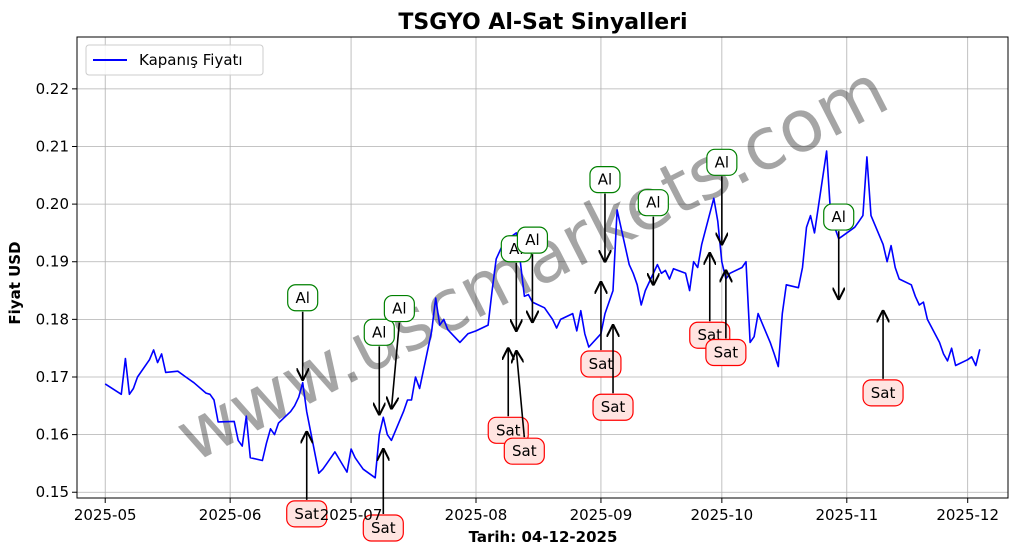 The image size is (1017, 554). Describe the element at coordinates (15, 282) in the screenshot. I see `y-axis-label: Fiyat USD` at that location.